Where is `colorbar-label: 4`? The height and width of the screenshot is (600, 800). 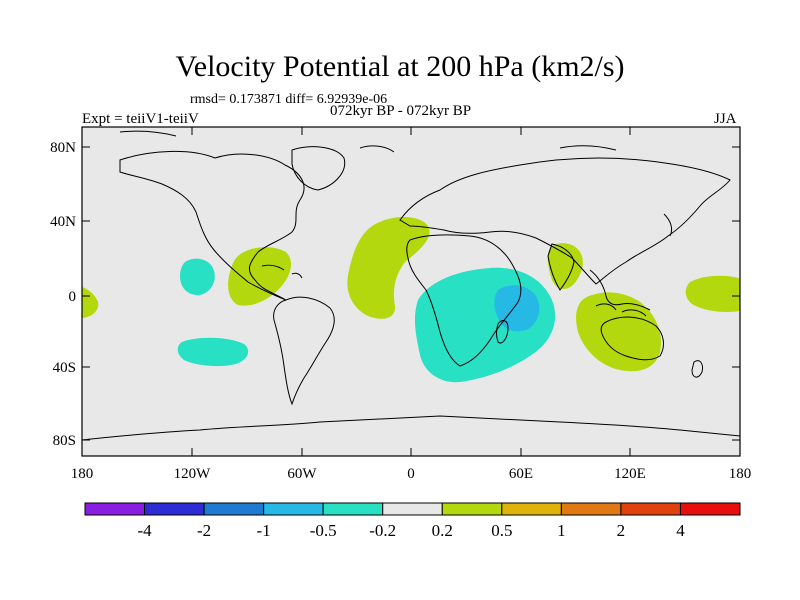 colorbar-label: 4 is located at coordinates (680, 530).